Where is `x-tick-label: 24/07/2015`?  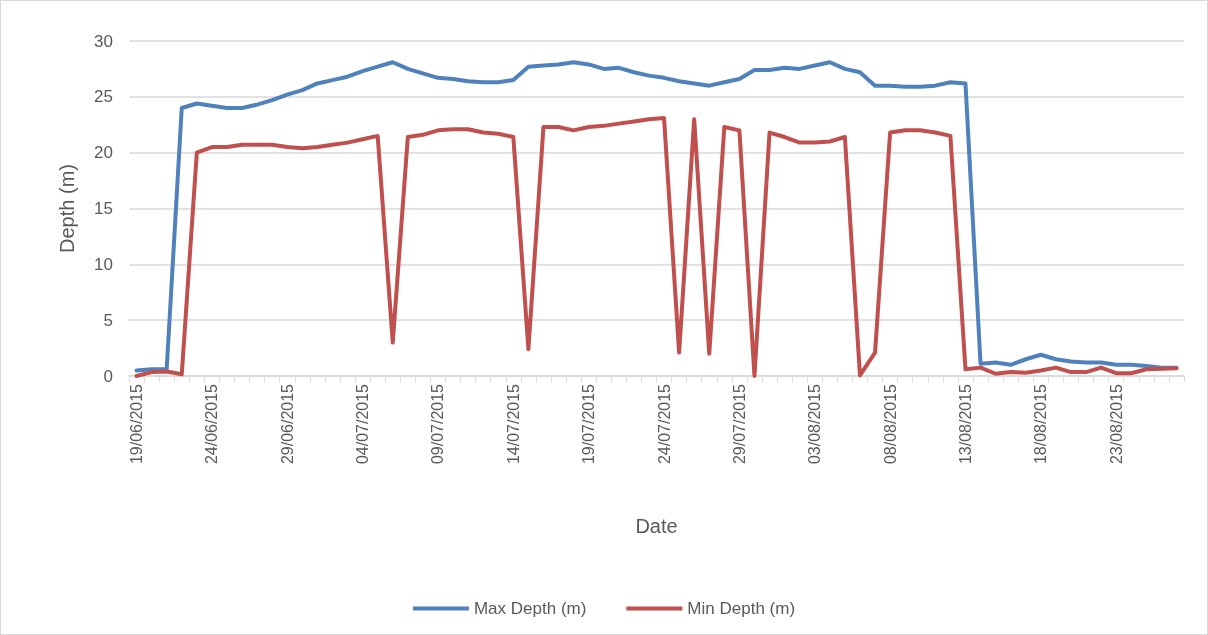
x-tick-label: 24/07/2015 is located at coordinates (664, 424).